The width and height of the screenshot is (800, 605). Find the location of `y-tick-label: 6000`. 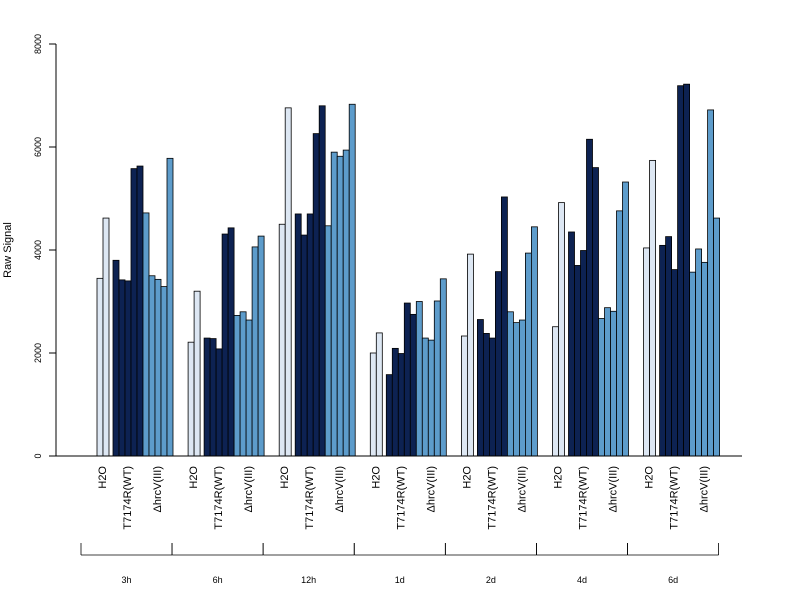

y-tick-label: 6000 is located at coordinates (38, 147).